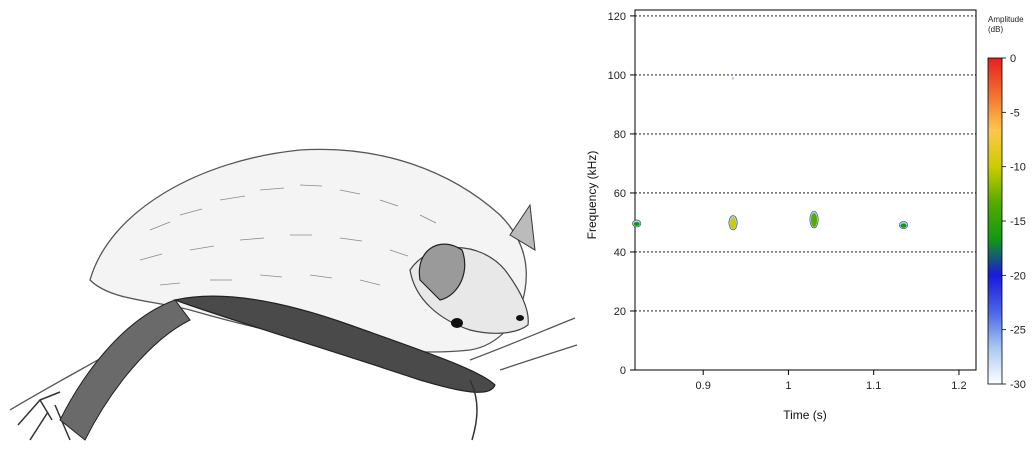 This screenshot has height=455, width=1034. What do you see at coordinates (958, 386) in the screenshot?
I see `x-tick-label: 1.2` at bounding box center [958, 386].